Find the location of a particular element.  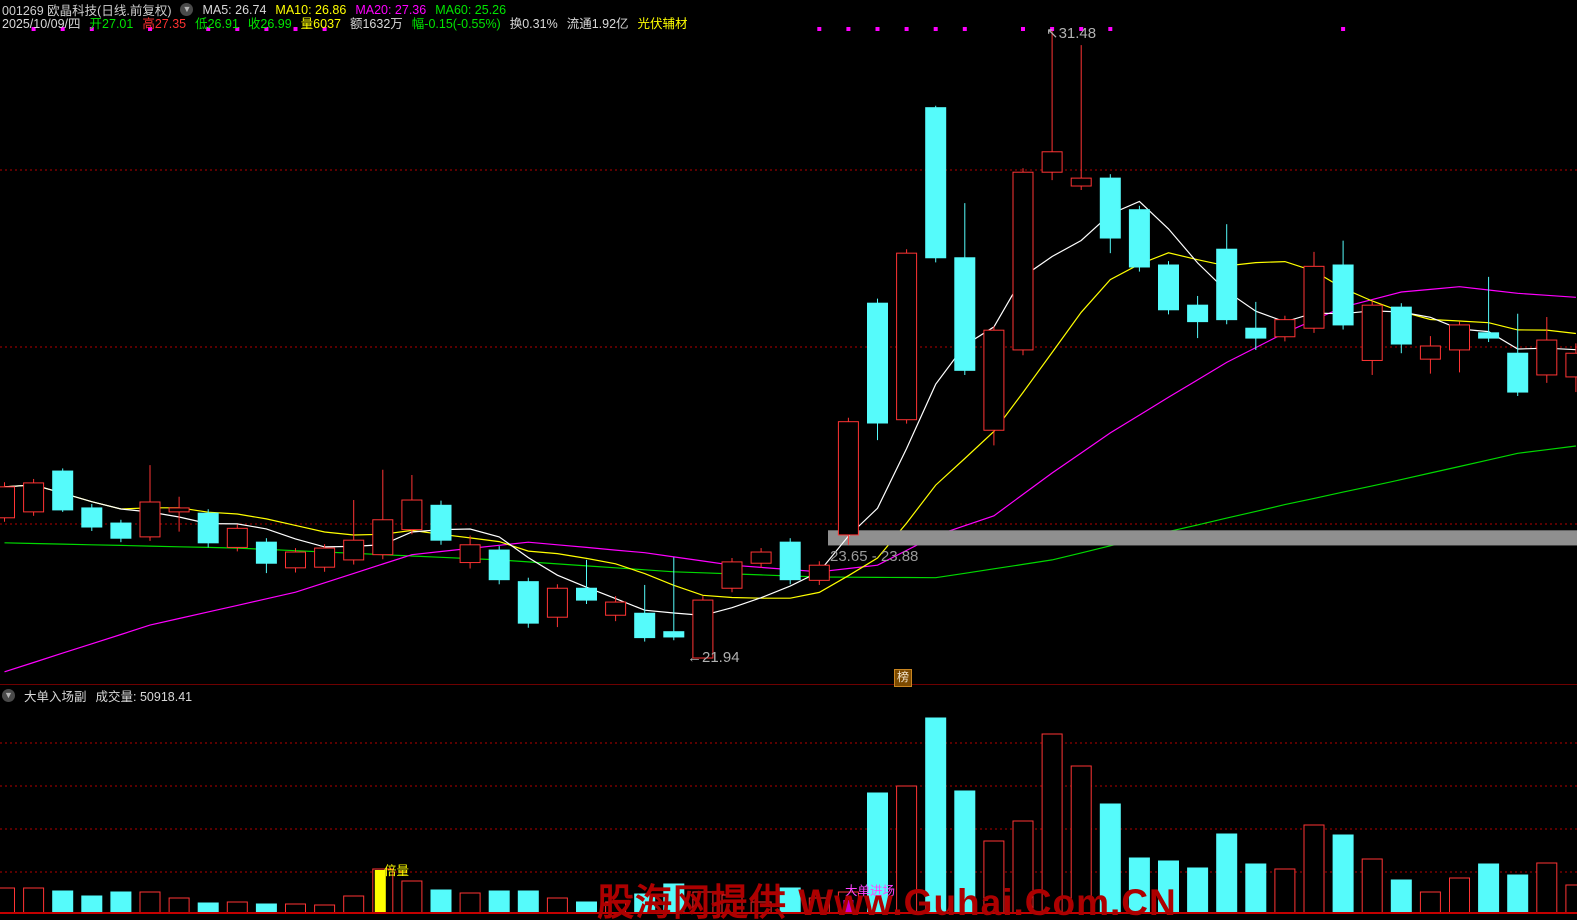

ma20-legend: MA20: 27.36 is located at coordinates (391, 9).